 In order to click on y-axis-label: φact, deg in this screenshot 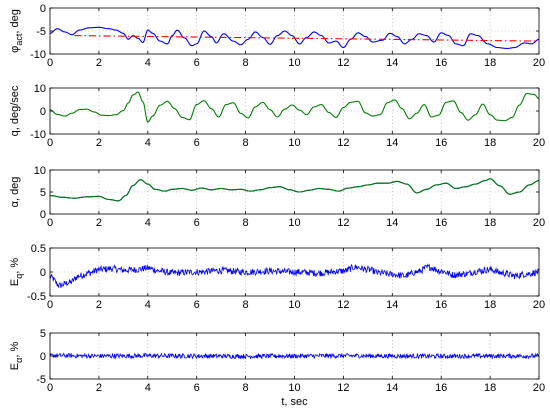, I will do `click(16, 31)`.